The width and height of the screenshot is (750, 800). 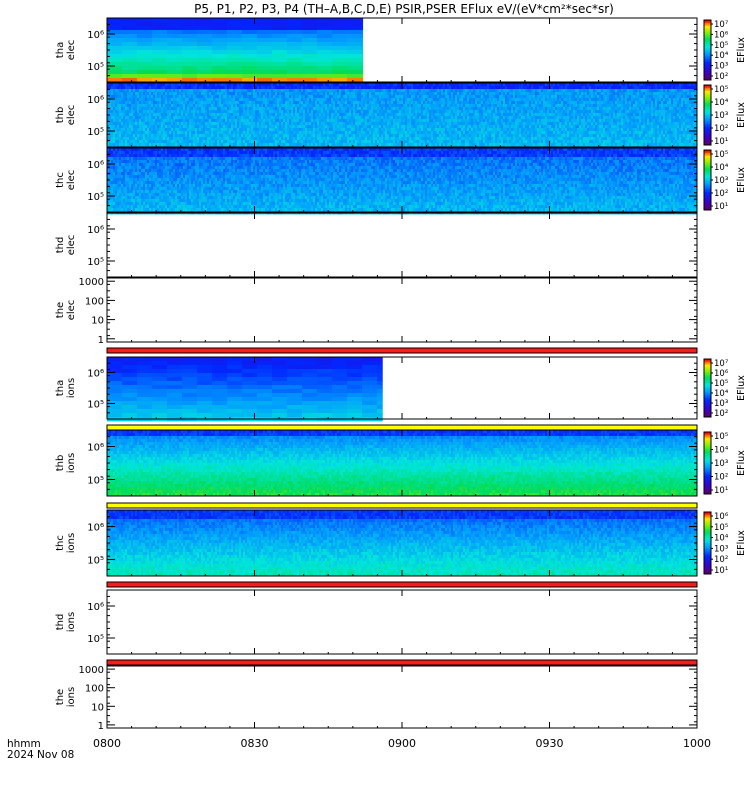 I want to click on xtick-label: 0900, so click(x=402, y=743).